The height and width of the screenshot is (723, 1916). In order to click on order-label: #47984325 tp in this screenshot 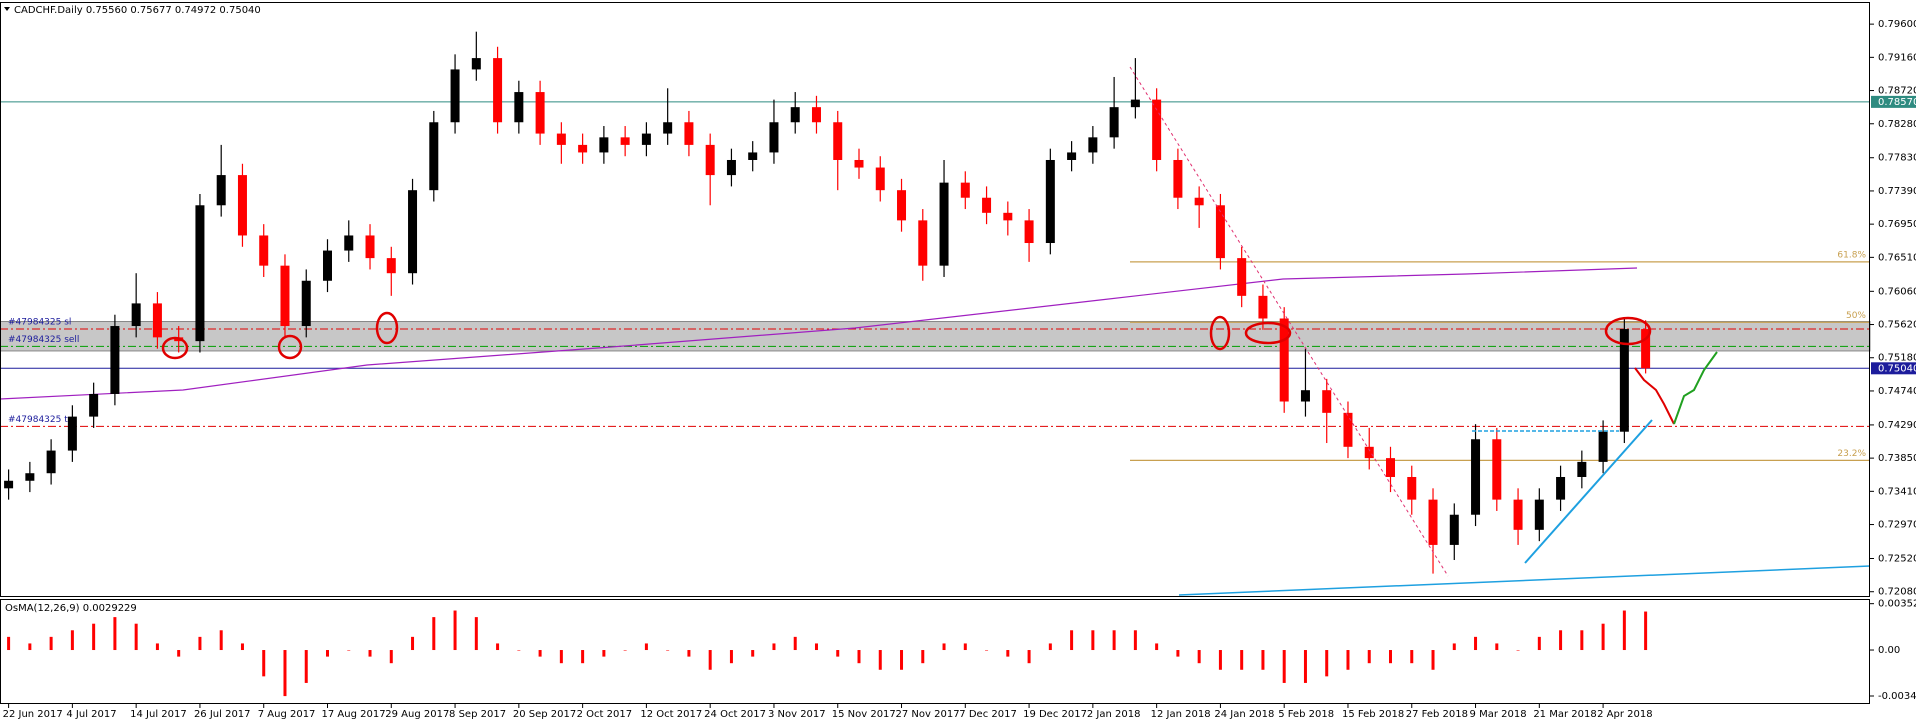, I will do `click(41, 420)`.